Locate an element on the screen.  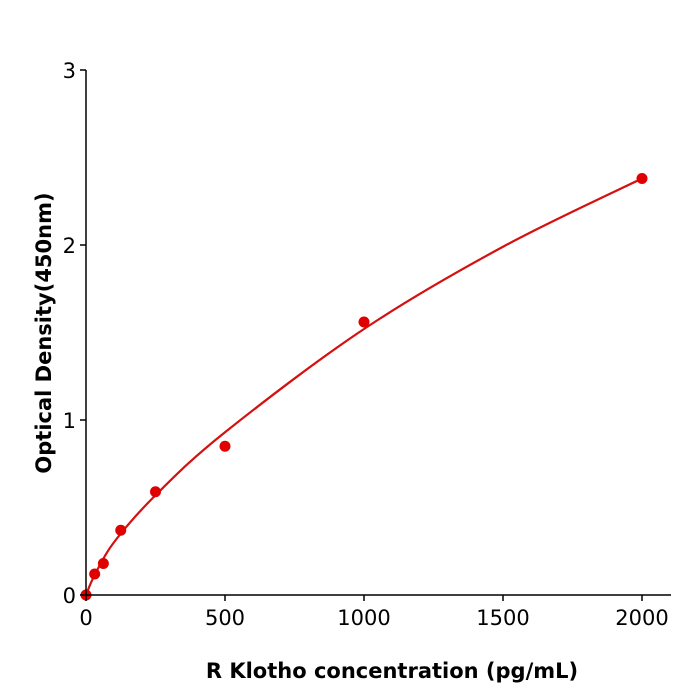
x-tick-label: 1000 is located at coordinates (363, 618).